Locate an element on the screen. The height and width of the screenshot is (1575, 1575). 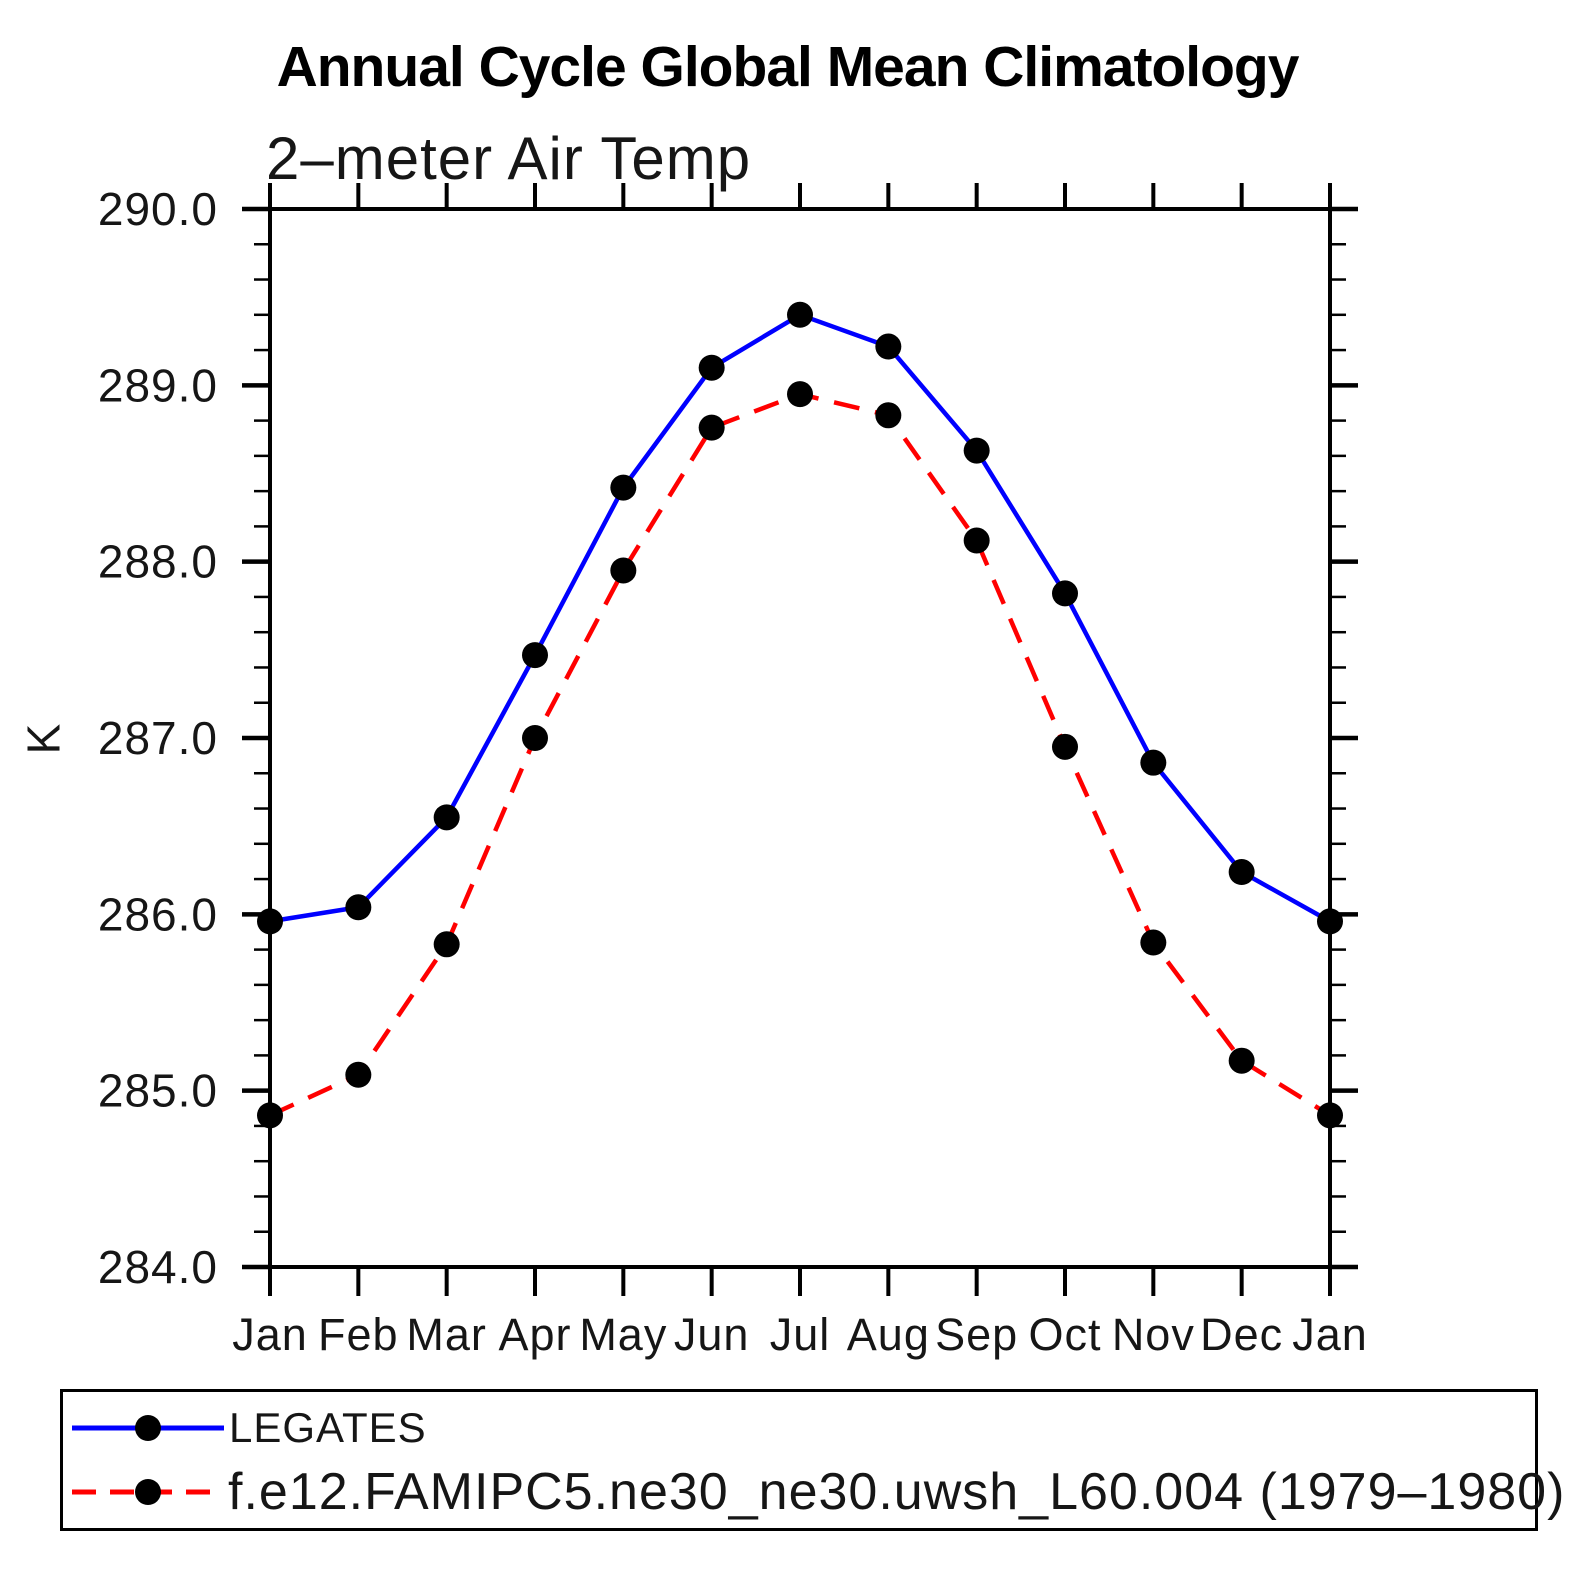
x-tick-label: Sep is located at coordinates (976, 1334).